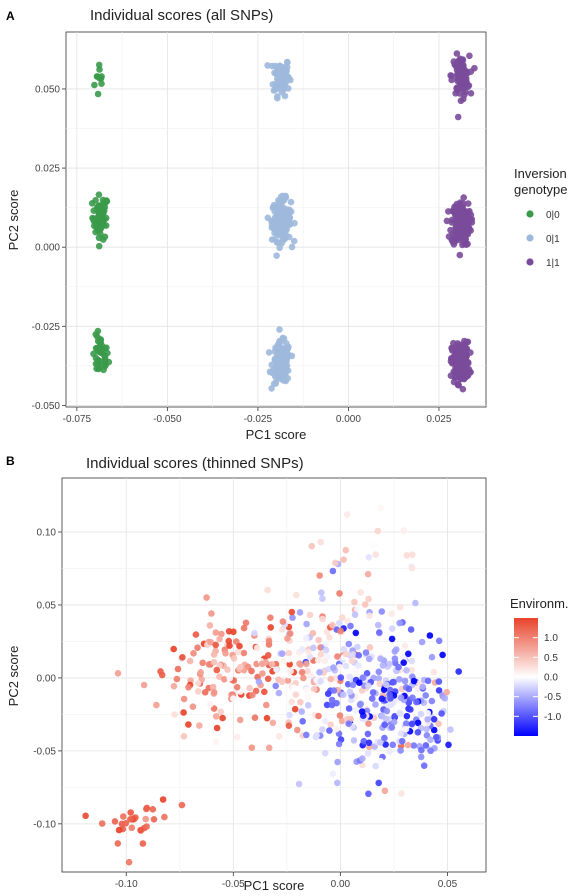 Image resolution: width=588 pixels, height=896 pixels. What do you see at coordinates (195, 463) in the screenshot?
I see `panel-b-title: Individual scores (thinned SNPs)` at bounding box center [195, 463].